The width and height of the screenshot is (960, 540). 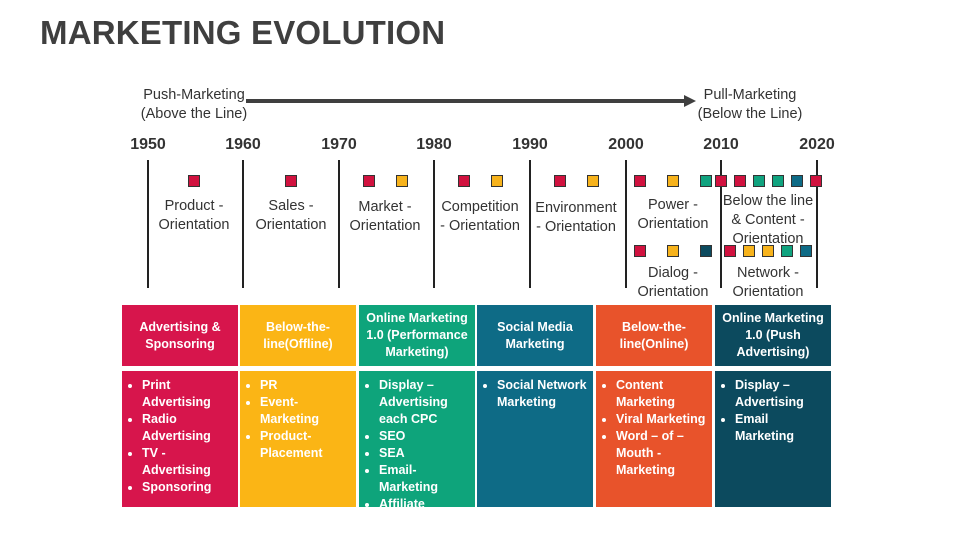 I want to click on orientation-label: Market - Orientation, so click(x=385, y=217).